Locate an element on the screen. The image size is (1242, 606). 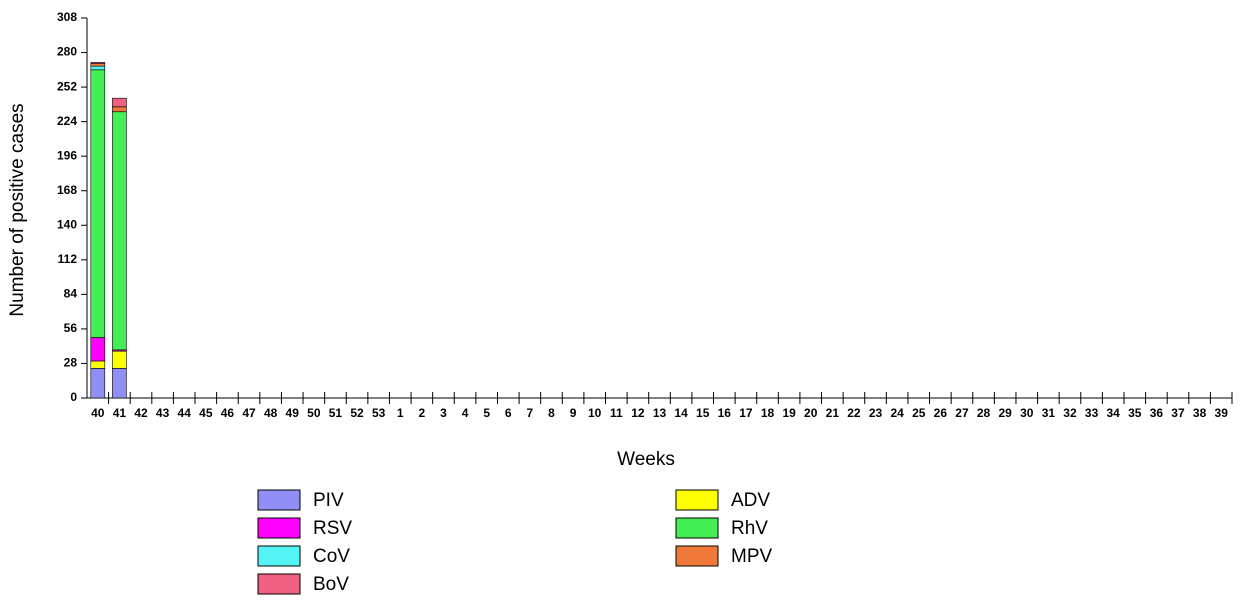
x-tick-label: 35 is located at coordinates (1135, 413).